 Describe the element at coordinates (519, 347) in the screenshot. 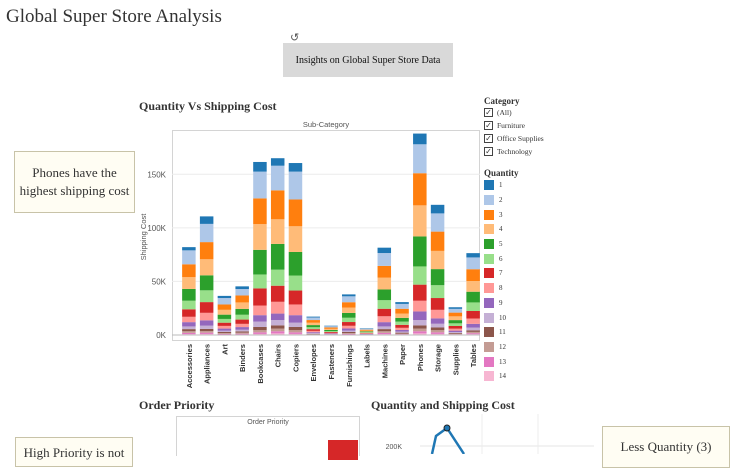

I see `quantity-legend-item: 12` at that location.